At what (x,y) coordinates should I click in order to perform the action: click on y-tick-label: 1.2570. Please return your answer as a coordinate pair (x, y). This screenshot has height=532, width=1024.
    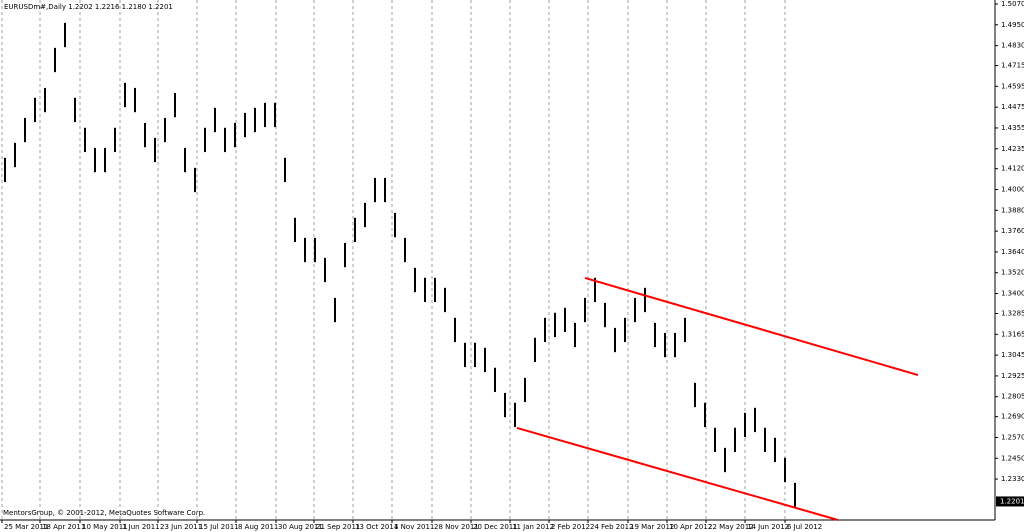
    Looking at the image, I should click on (1012, 437).